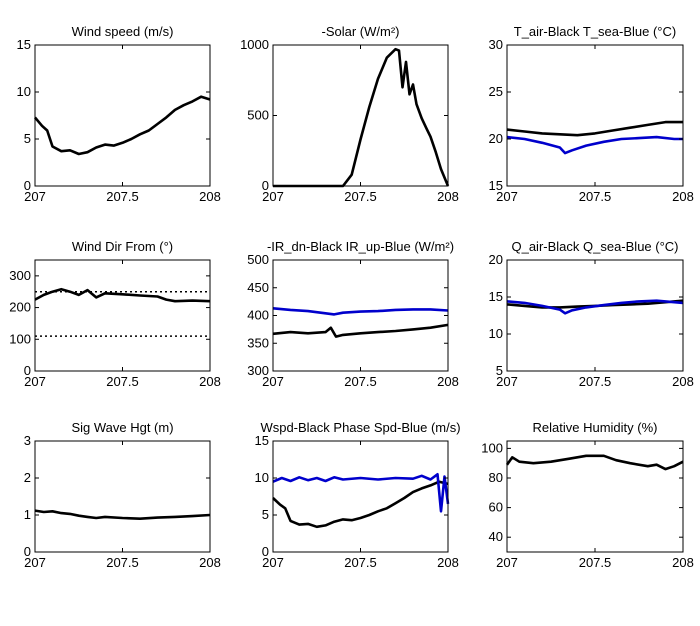 This screenshot has width=700, height=626. I want to click on chart-panel-7: Sig Wave Hgt (m) 207 207.5 208 0 1 2 3, so click(122, 495).